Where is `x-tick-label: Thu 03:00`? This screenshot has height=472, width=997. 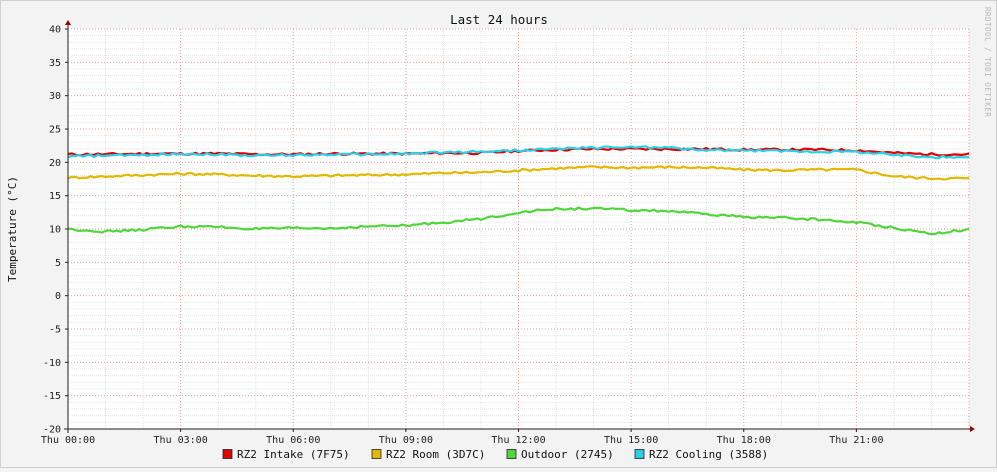 x-tick-label: Thu 03:00 is located at coordinates (181, 440).